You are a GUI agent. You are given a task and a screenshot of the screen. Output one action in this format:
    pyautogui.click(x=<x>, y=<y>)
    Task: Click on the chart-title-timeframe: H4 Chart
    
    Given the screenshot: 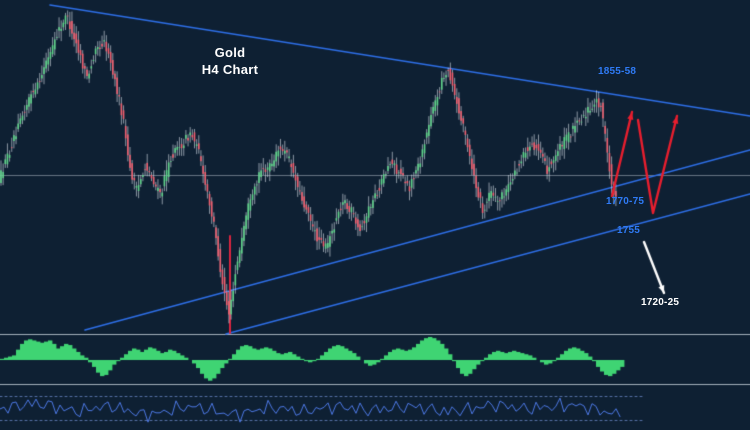 What is the action you would take?
    pyautogui.click(x=230, y=69)
    